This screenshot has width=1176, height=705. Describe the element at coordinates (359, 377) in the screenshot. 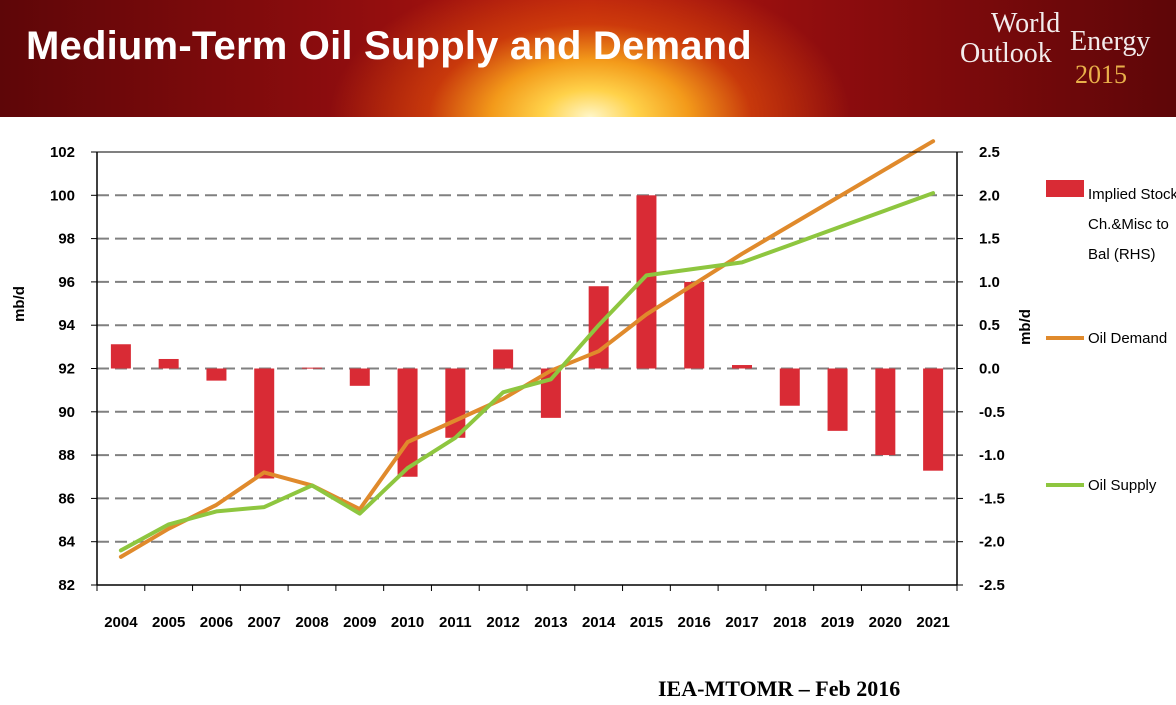

I see `bar-2009` at that location.